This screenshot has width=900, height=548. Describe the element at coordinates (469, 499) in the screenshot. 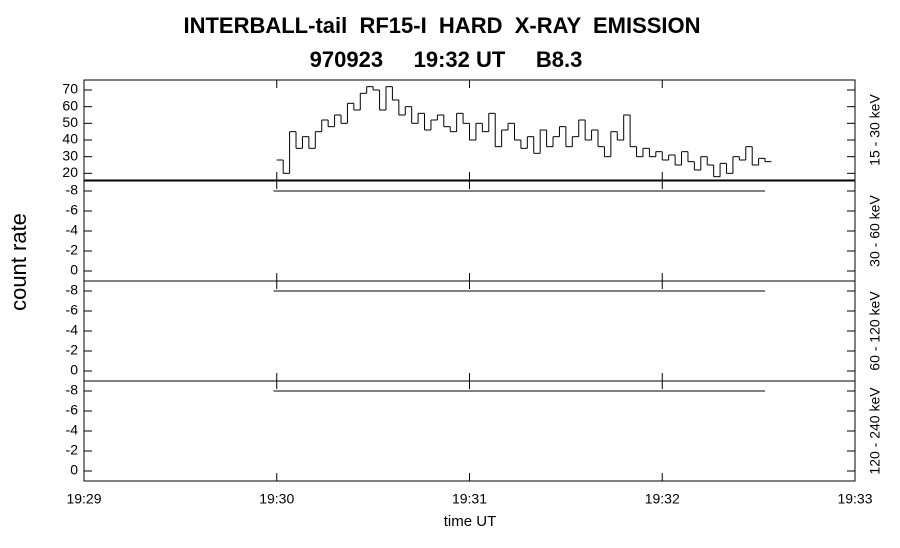

I see `x-tick-label: 19:31` at that location.